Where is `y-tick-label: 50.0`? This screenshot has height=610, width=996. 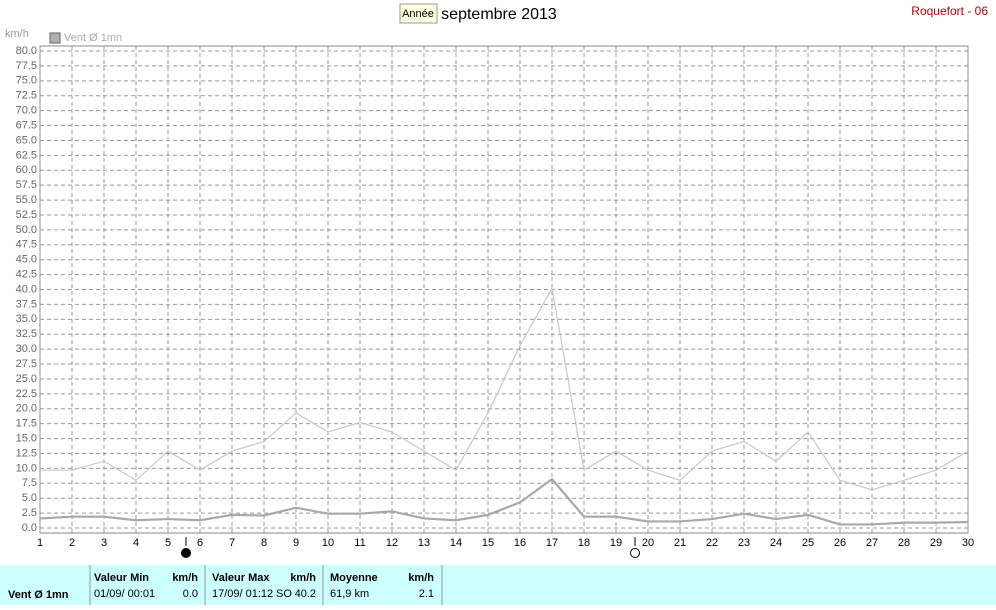
y-tick-label: 50.0 is located at coordinates (26, 230).